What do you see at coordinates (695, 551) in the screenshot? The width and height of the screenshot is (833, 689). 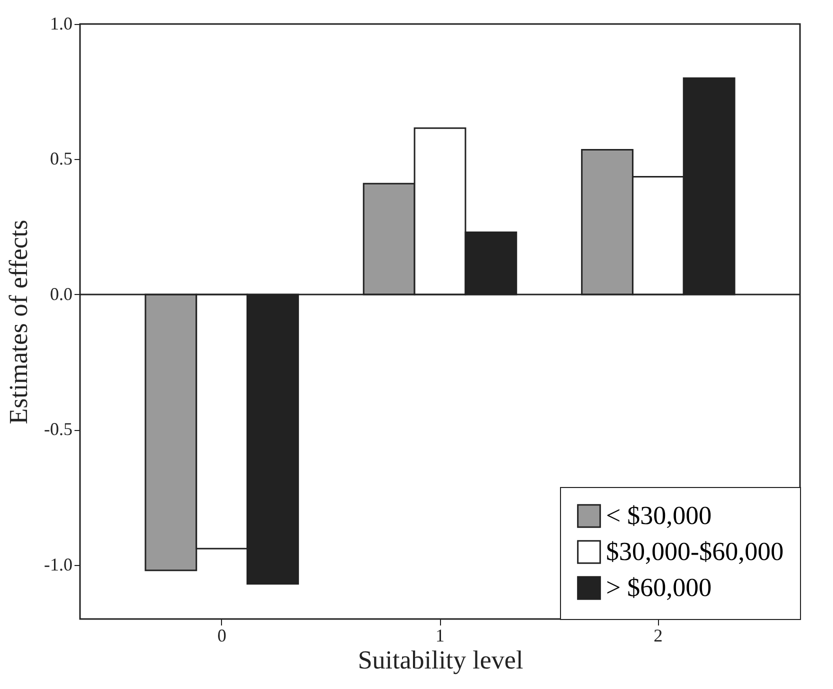 I see `legend-label: $30,000-$60,000` at bounding box center [695, 551].